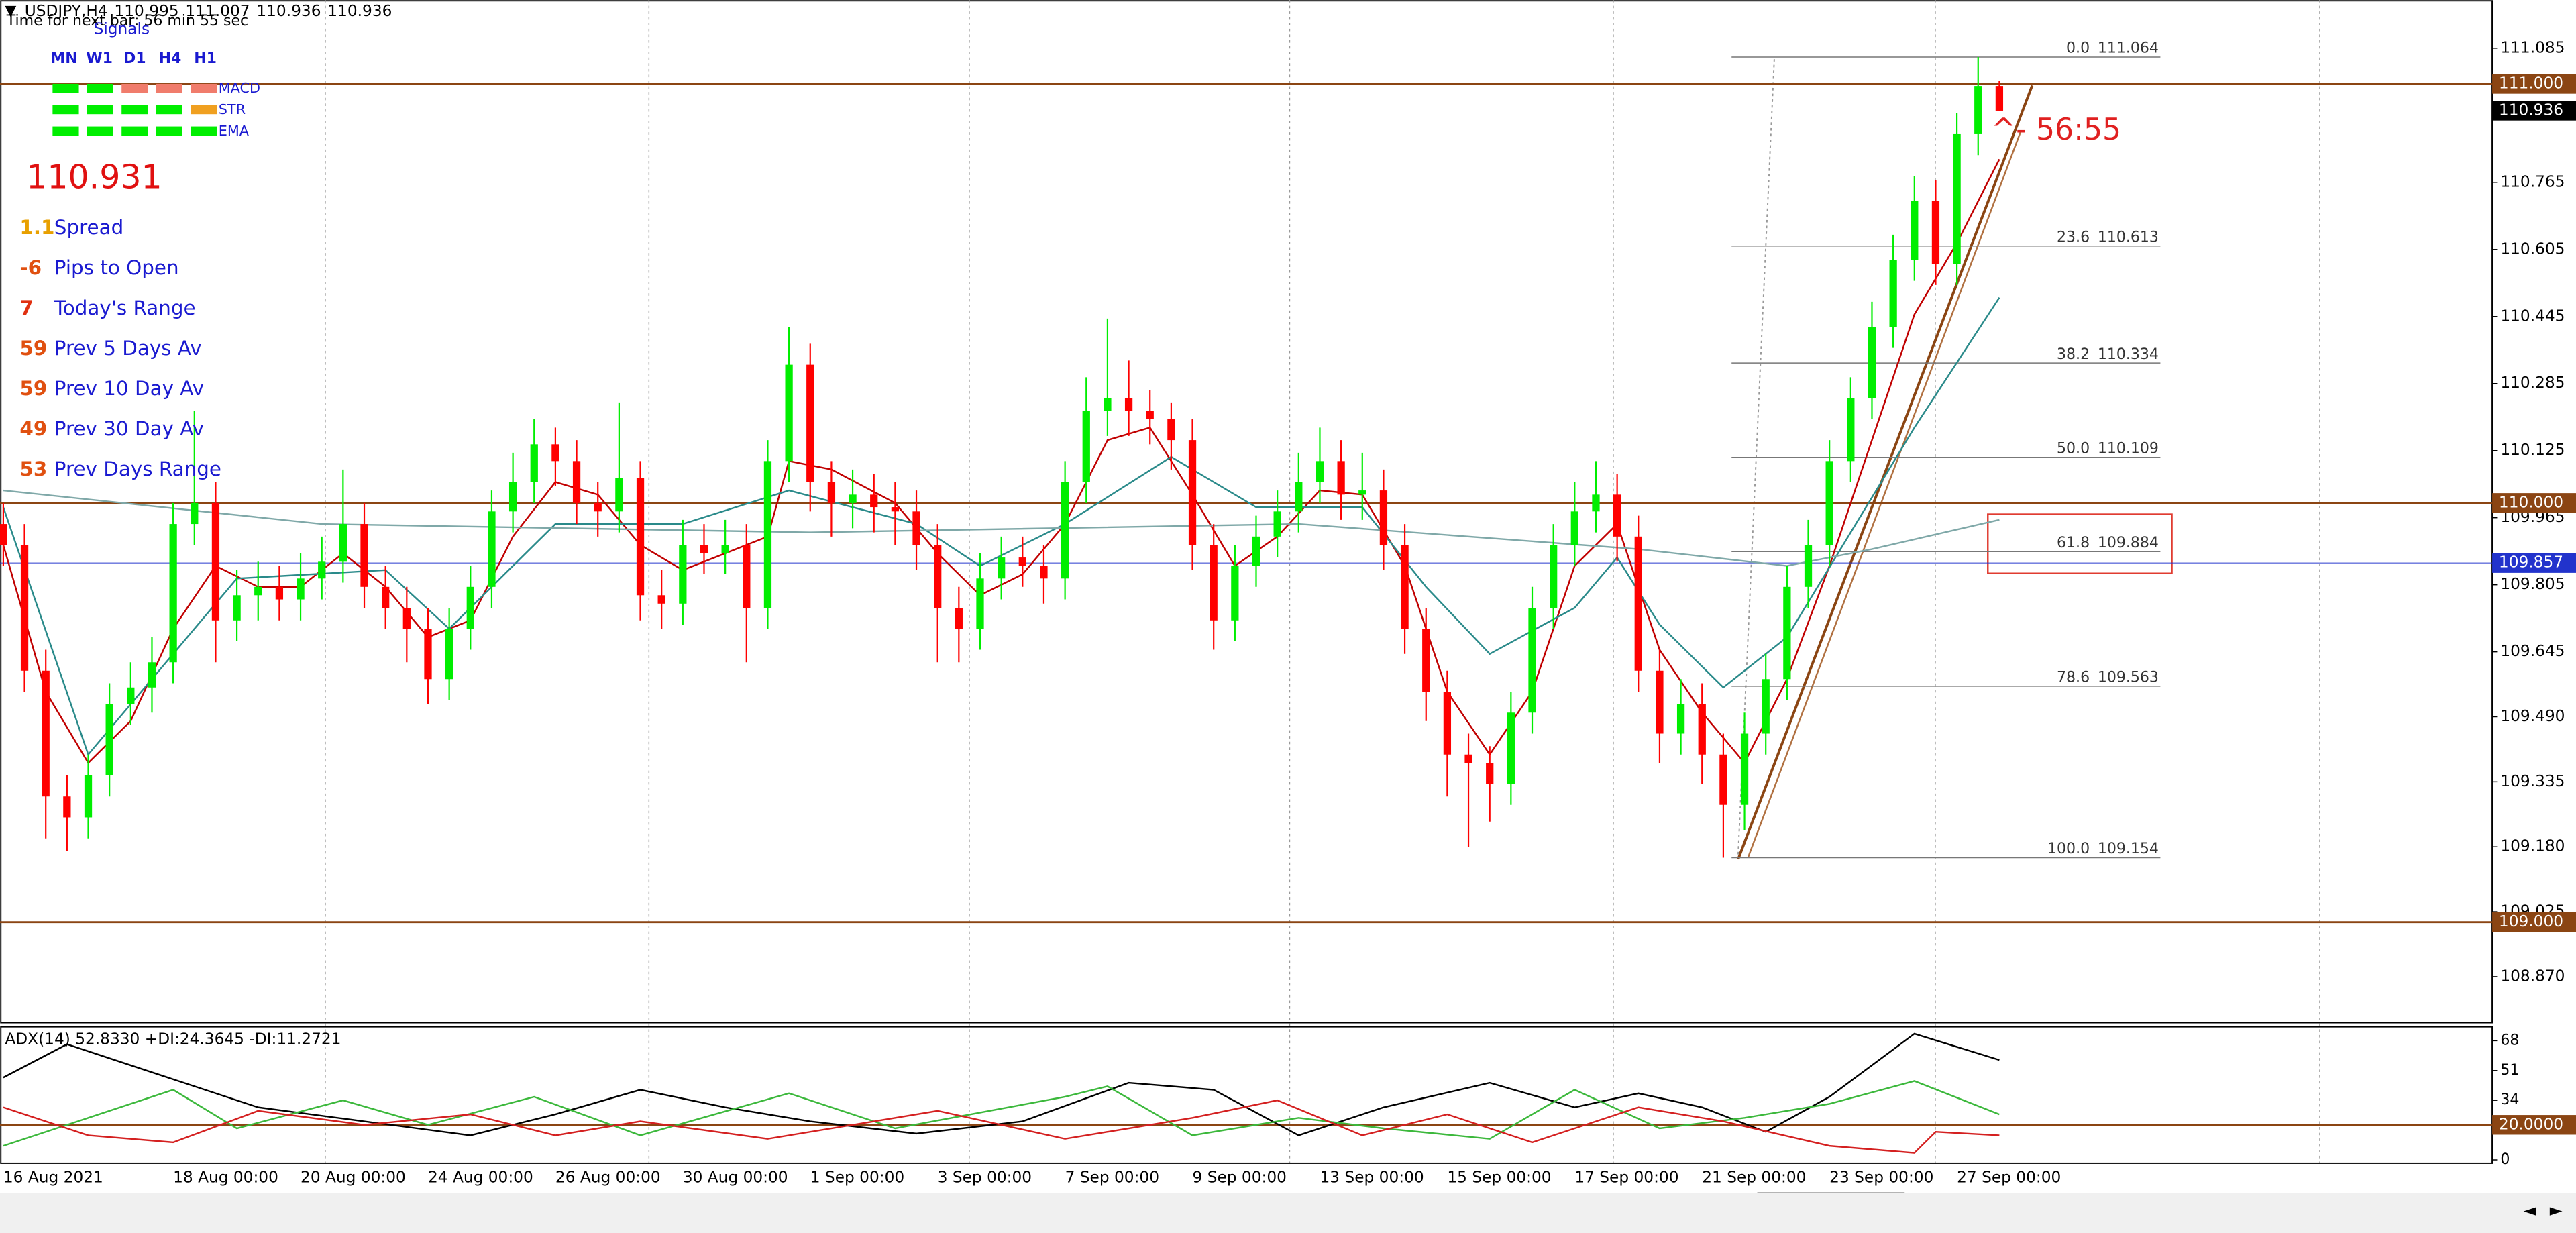 This screenshot has height=1233, width=2576. What do you see at coordinates (33, 389) in the screenshot?
I see `info-value: 59` at bounding box center [33, 389].